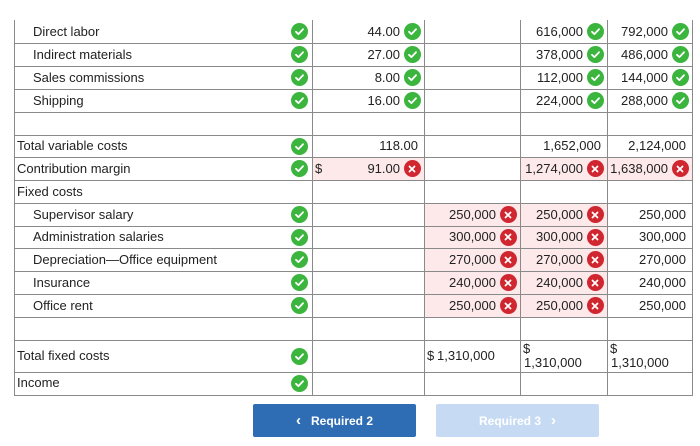 The image size is (700, 446). Describe the element at coordinates (644, 31) in the screenshot. I see `cell-value-direct-labor-c5: 792,000` at that location.